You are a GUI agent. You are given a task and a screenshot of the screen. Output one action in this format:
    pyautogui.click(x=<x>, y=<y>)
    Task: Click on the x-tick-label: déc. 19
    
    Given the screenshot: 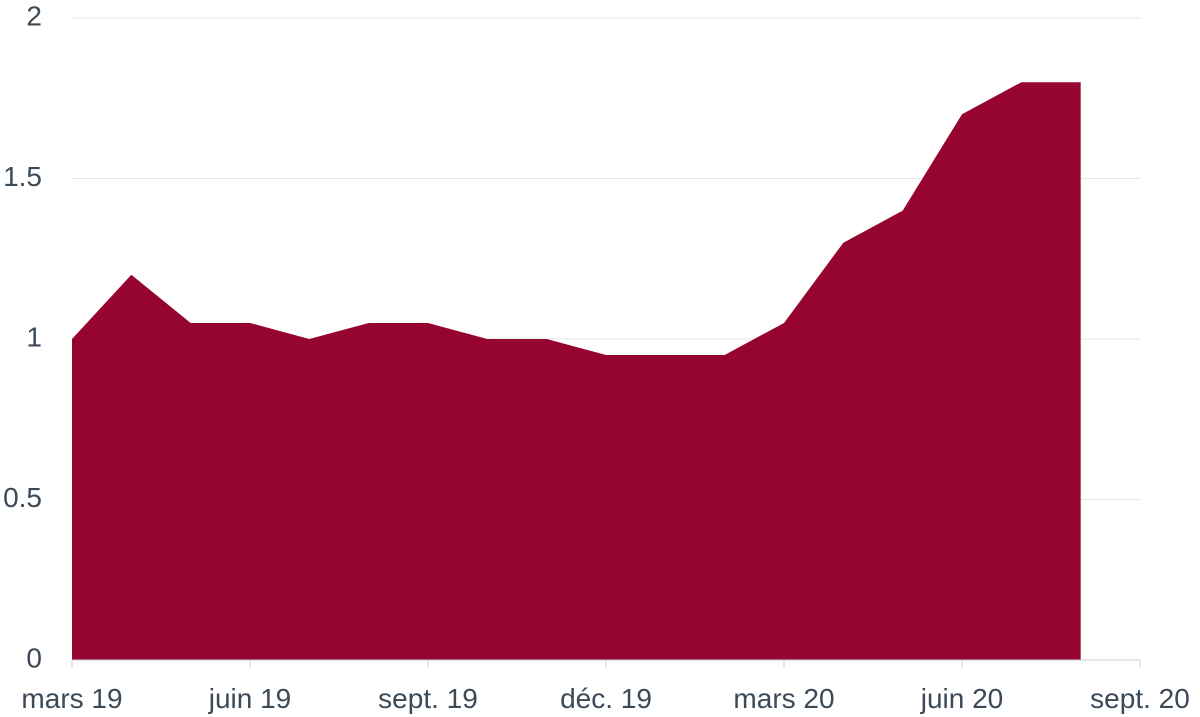 What is the action you would take?
    pyautogui.click(x=606, y=698)
    